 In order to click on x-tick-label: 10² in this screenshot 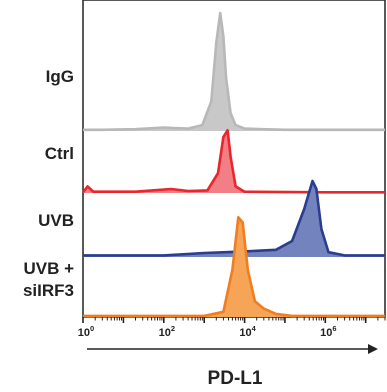, I will do `click(167, 331)`.